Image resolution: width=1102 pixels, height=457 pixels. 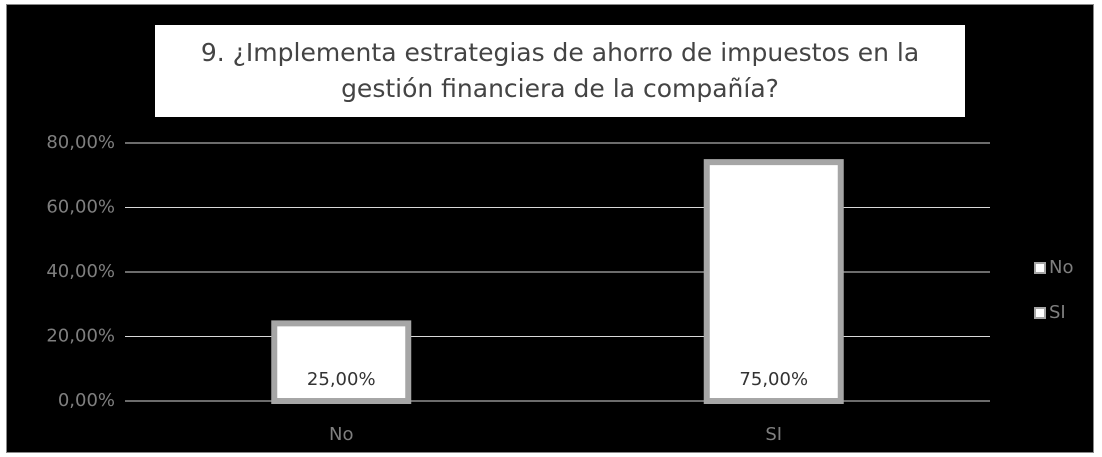 I want to click on x-tick-label: SI, so click(x=773, y=434).